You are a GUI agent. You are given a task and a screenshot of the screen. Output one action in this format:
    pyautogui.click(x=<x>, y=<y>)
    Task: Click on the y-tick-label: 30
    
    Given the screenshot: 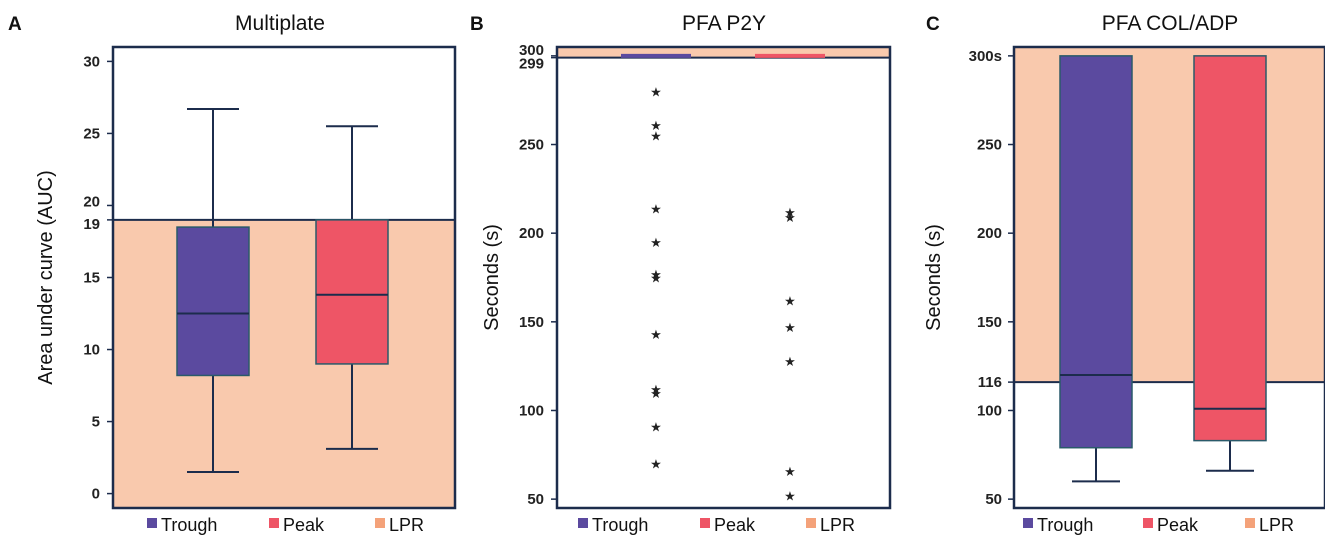 What is the action you would take?
    pyautogui.click(x=91, y=61)
    